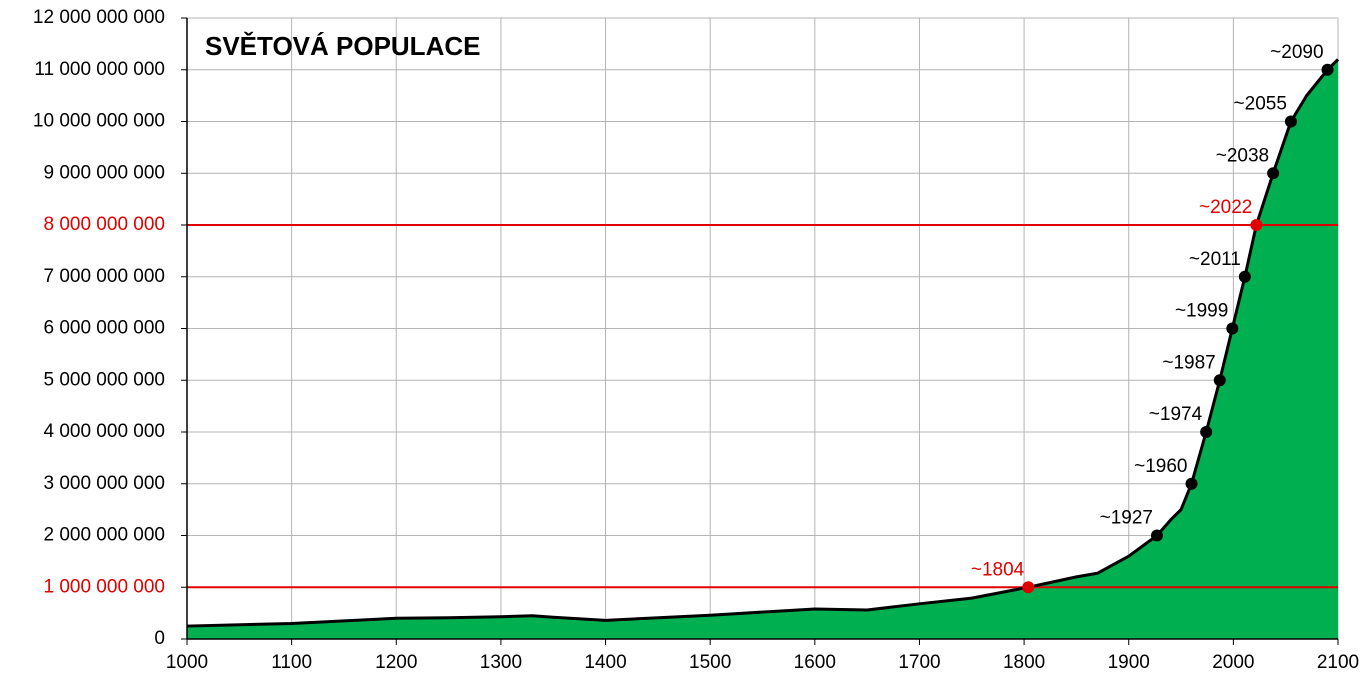  Describe the element at coordinates (1024, 662) in the screenshot. I see `x-tick-label: 1800` at that location.